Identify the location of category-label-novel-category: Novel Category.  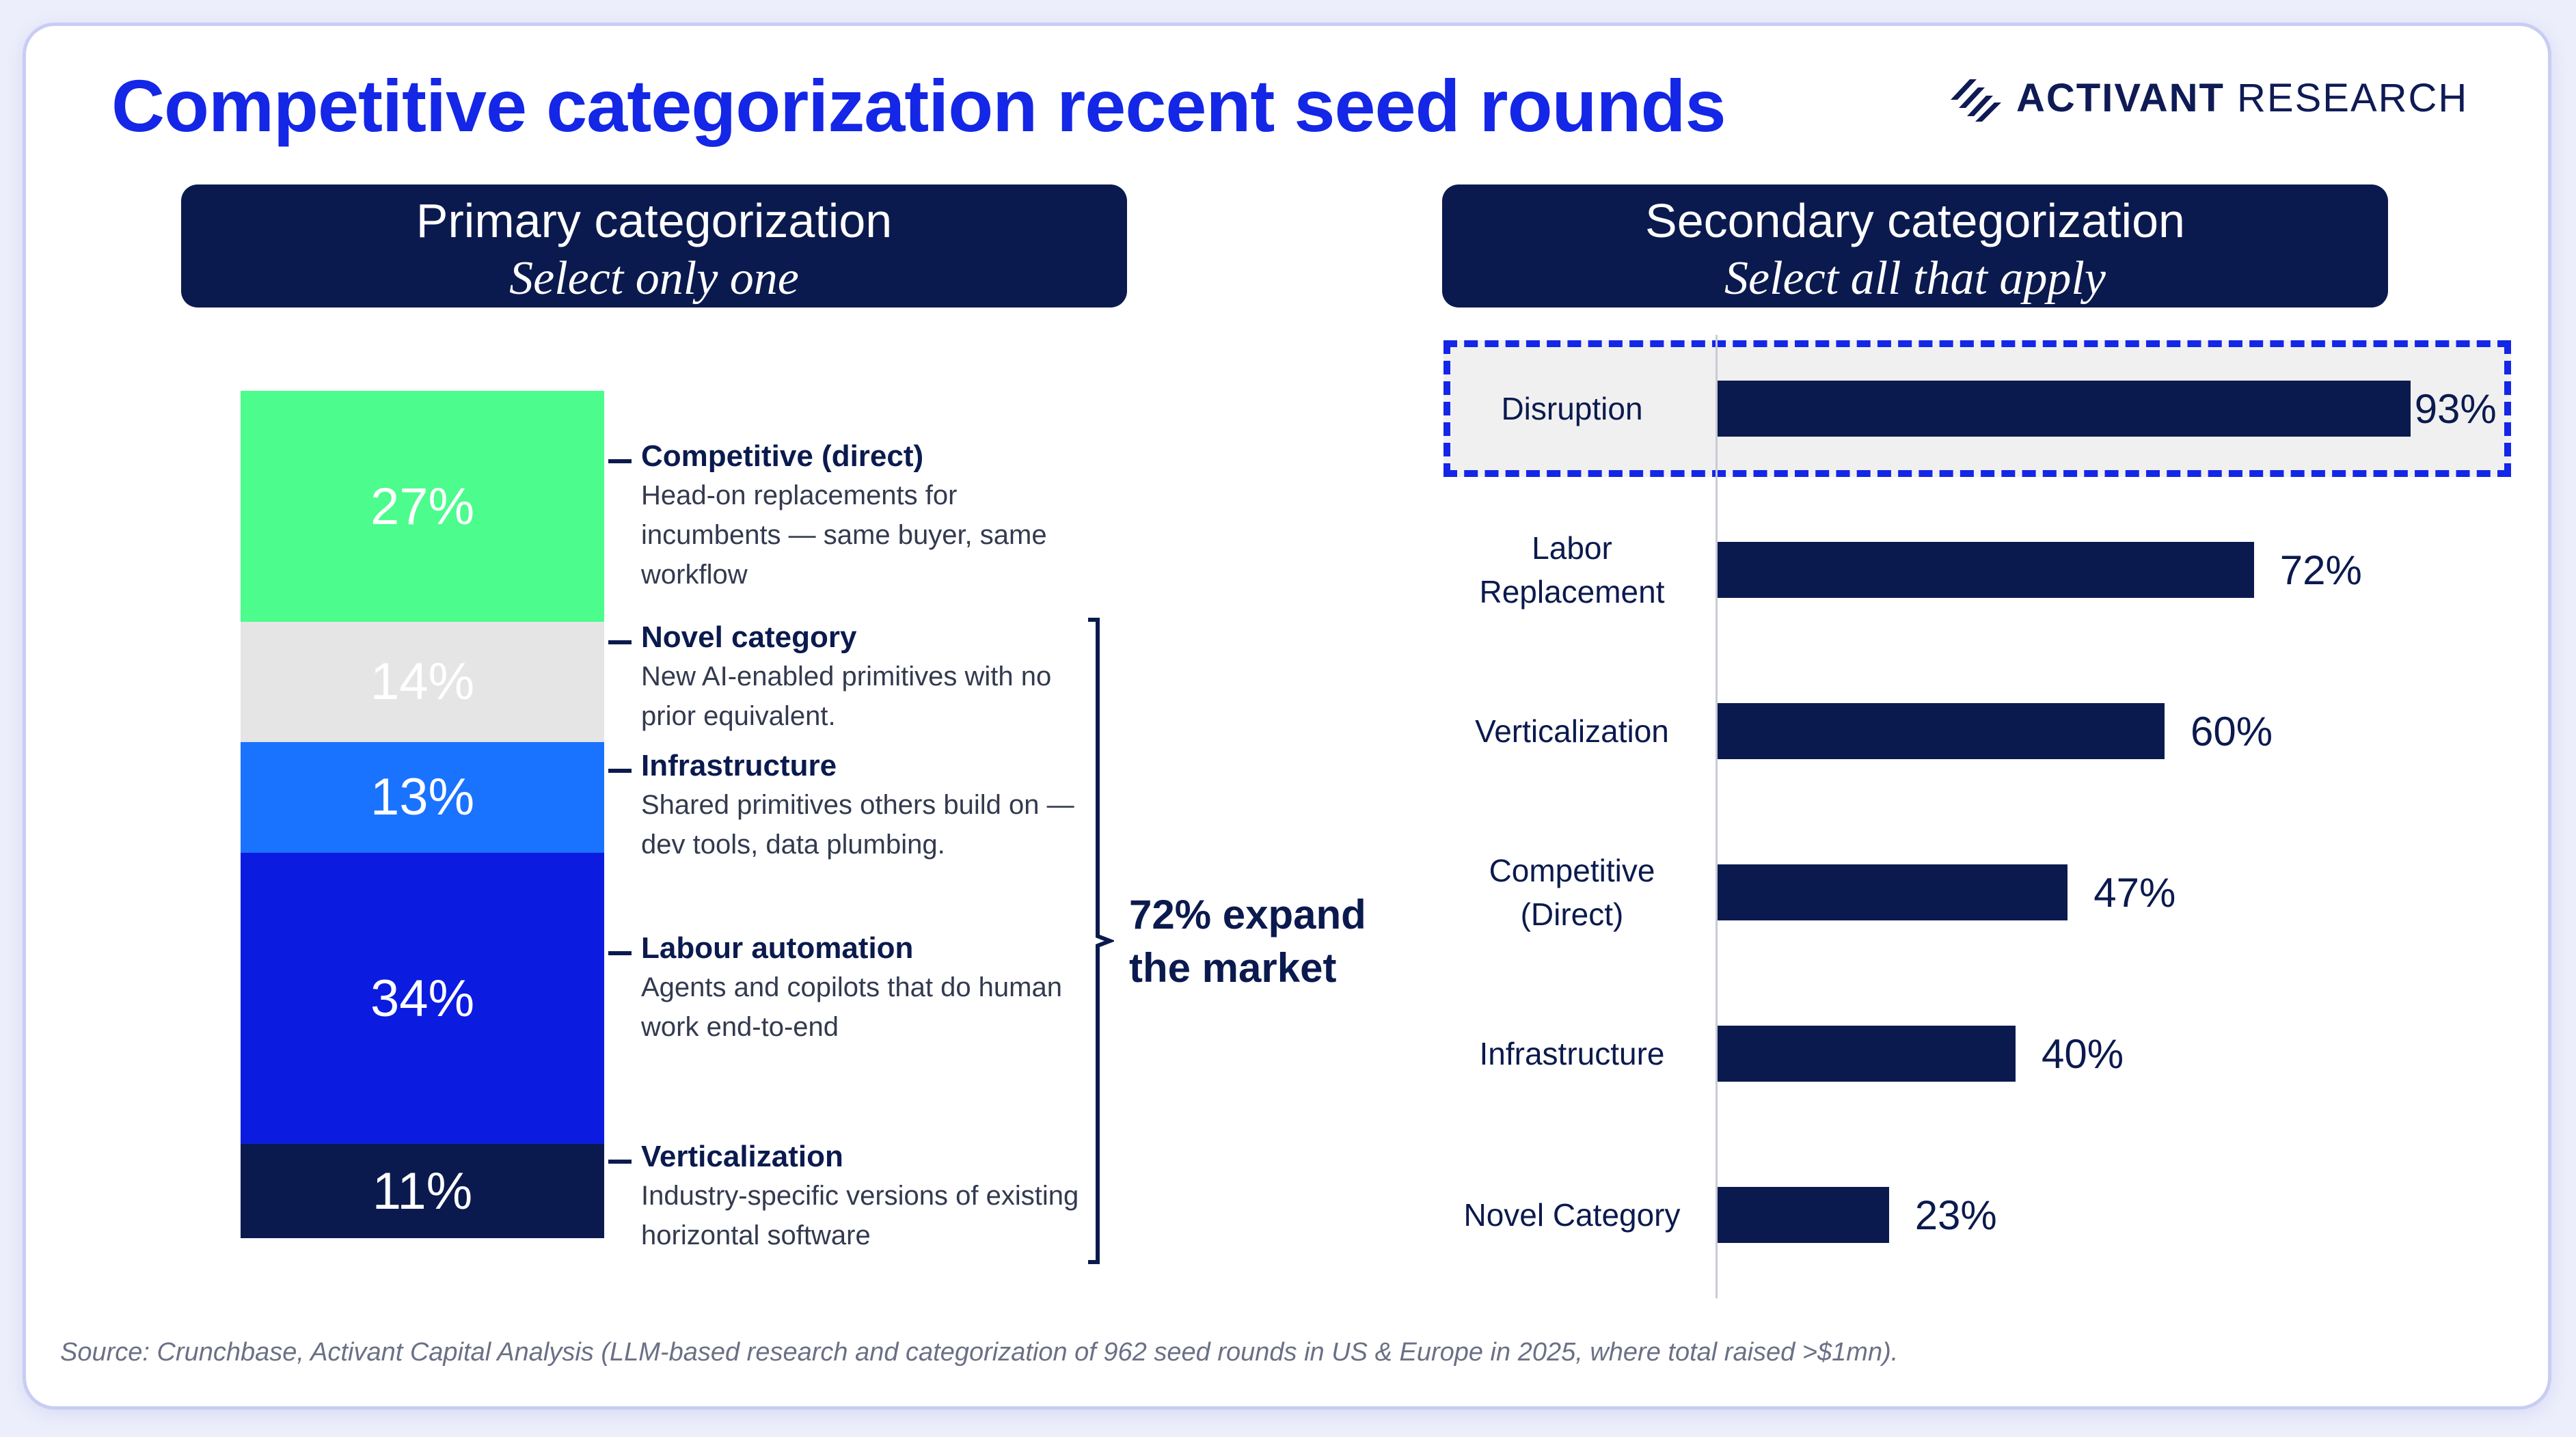
(1572, 1215).